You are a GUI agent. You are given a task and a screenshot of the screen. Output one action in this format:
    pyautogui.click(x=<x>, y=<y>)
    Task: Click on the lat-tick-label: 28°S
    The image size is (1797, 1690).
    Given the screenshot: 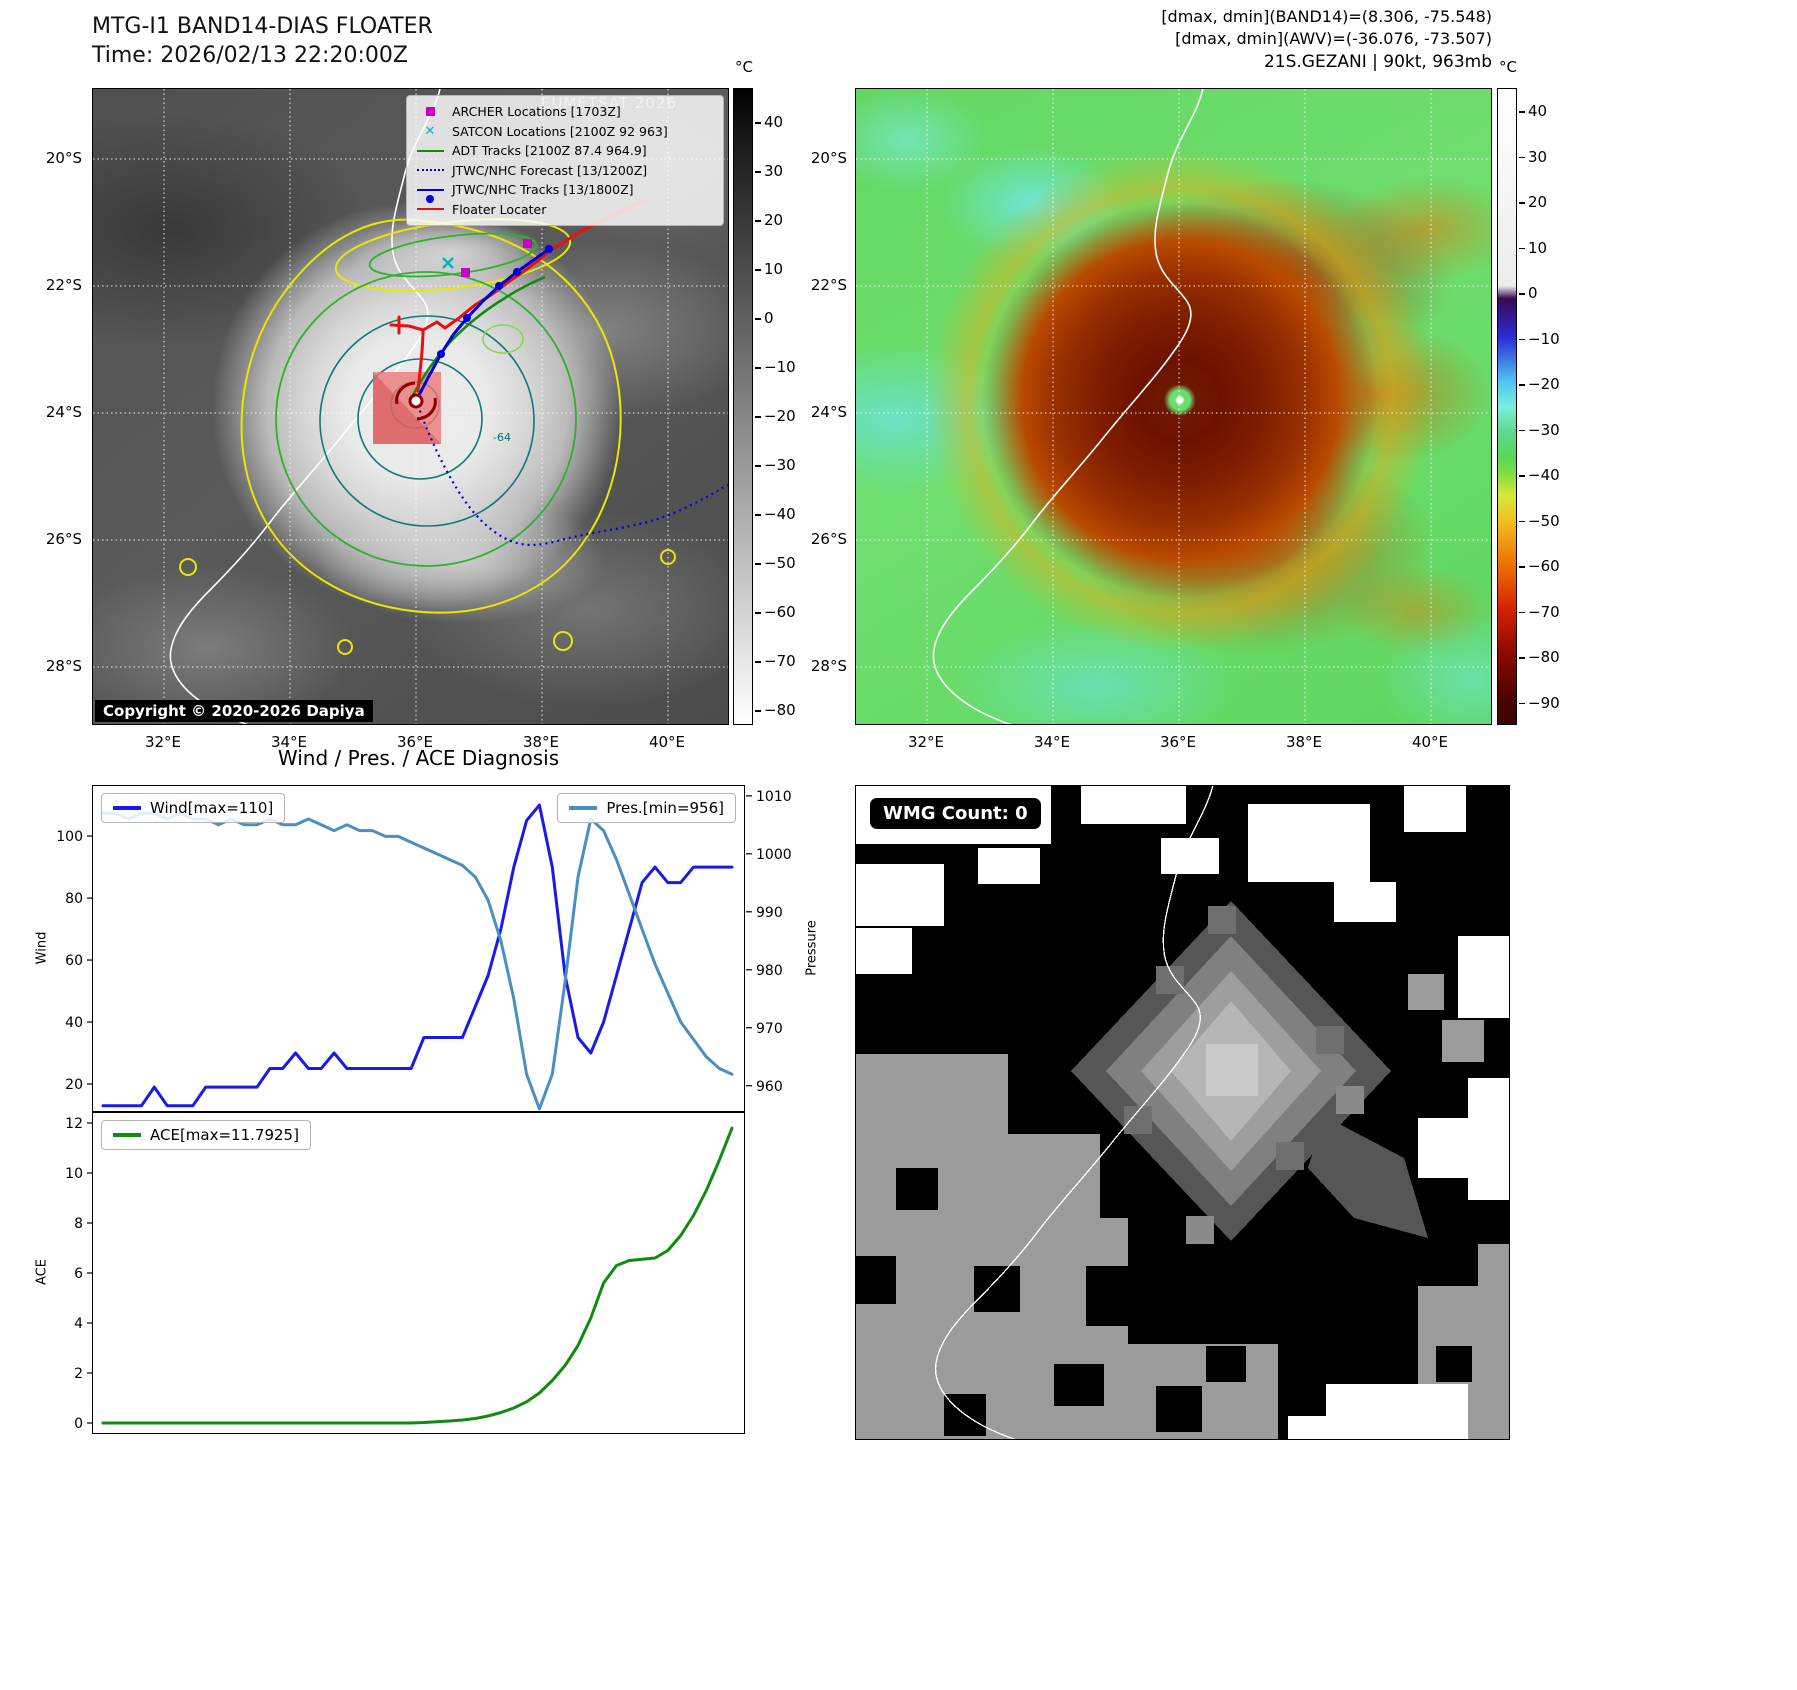 What is the action you would take?
    pyautogui.click(x=828, y=666)
    